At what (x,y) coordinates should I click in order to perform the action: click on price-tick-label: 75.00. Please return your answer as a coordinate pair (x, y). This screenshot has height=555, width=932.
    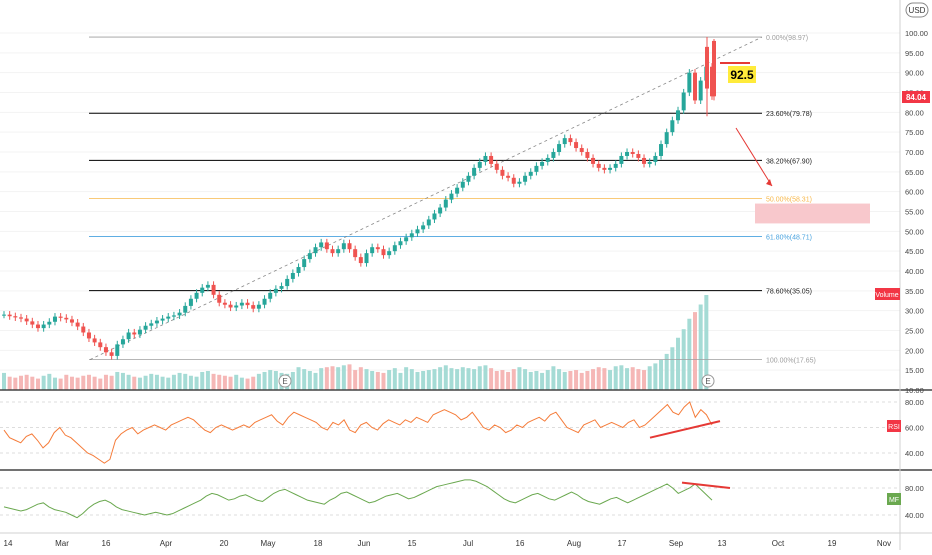
    Looking at the image, I should click on (914, 132).